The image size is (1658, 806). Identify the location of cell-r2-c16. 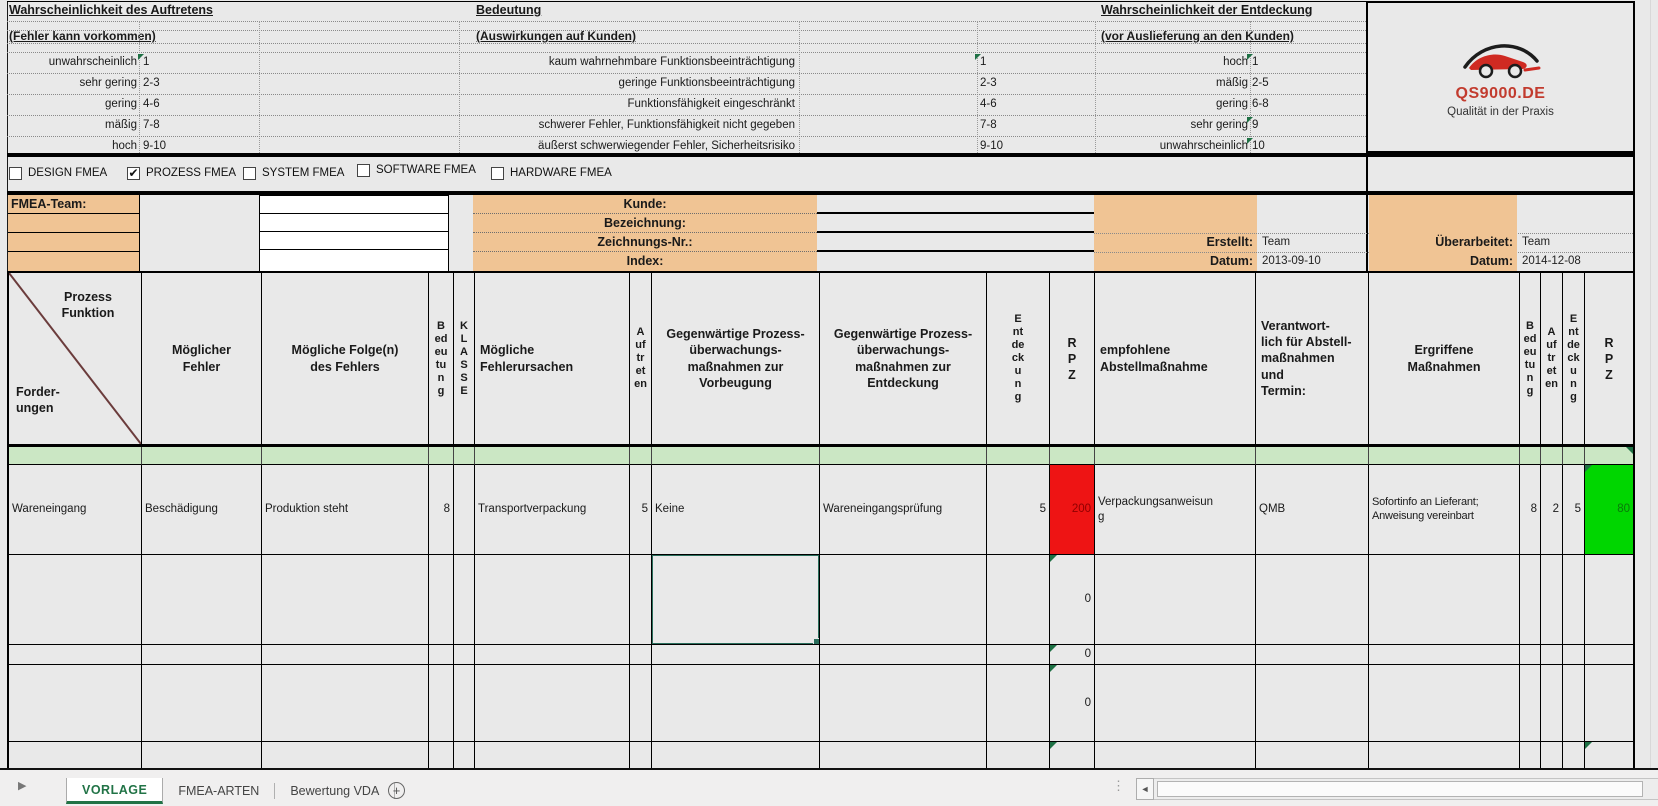
(1552, 600).